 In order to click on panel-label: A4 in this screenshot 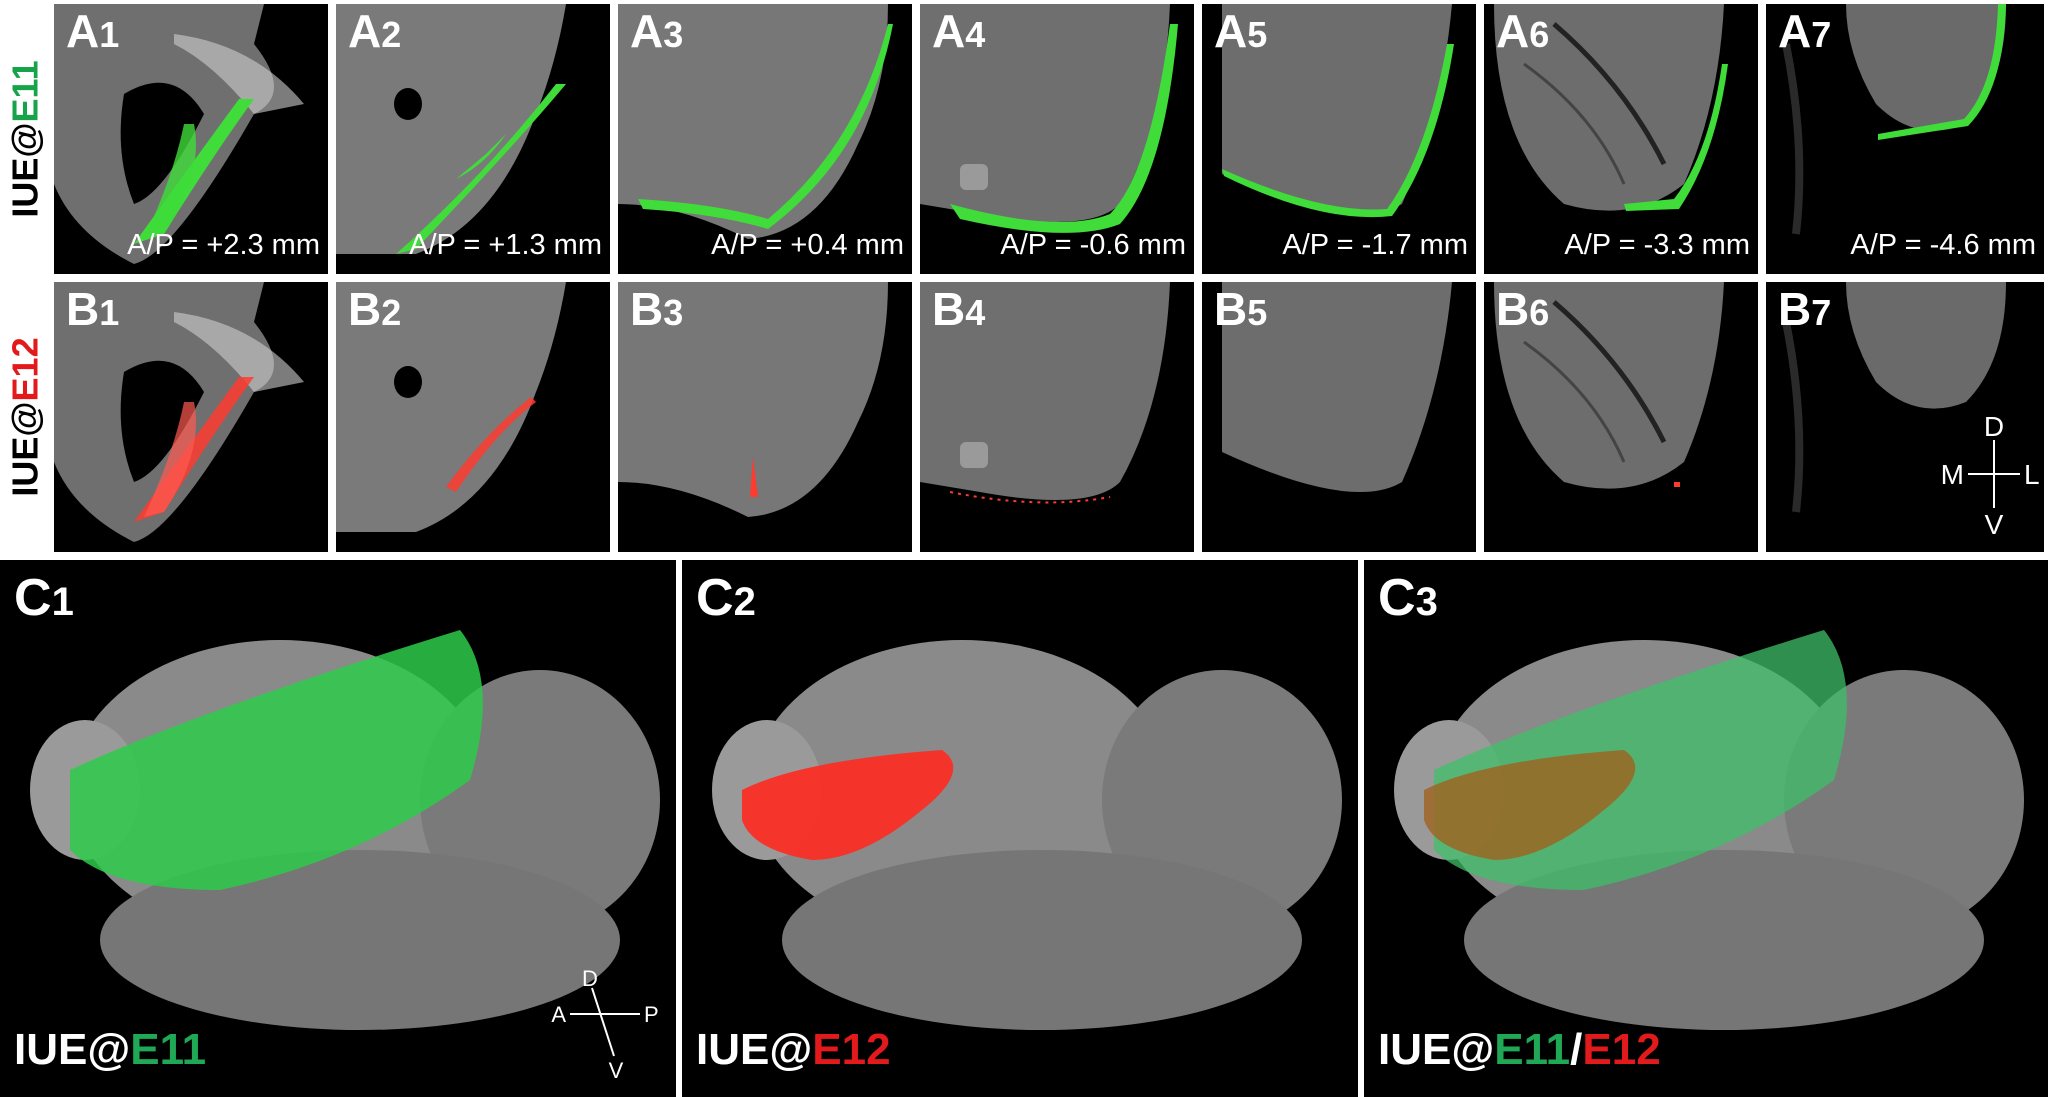, I will do `click(959, 31)`.